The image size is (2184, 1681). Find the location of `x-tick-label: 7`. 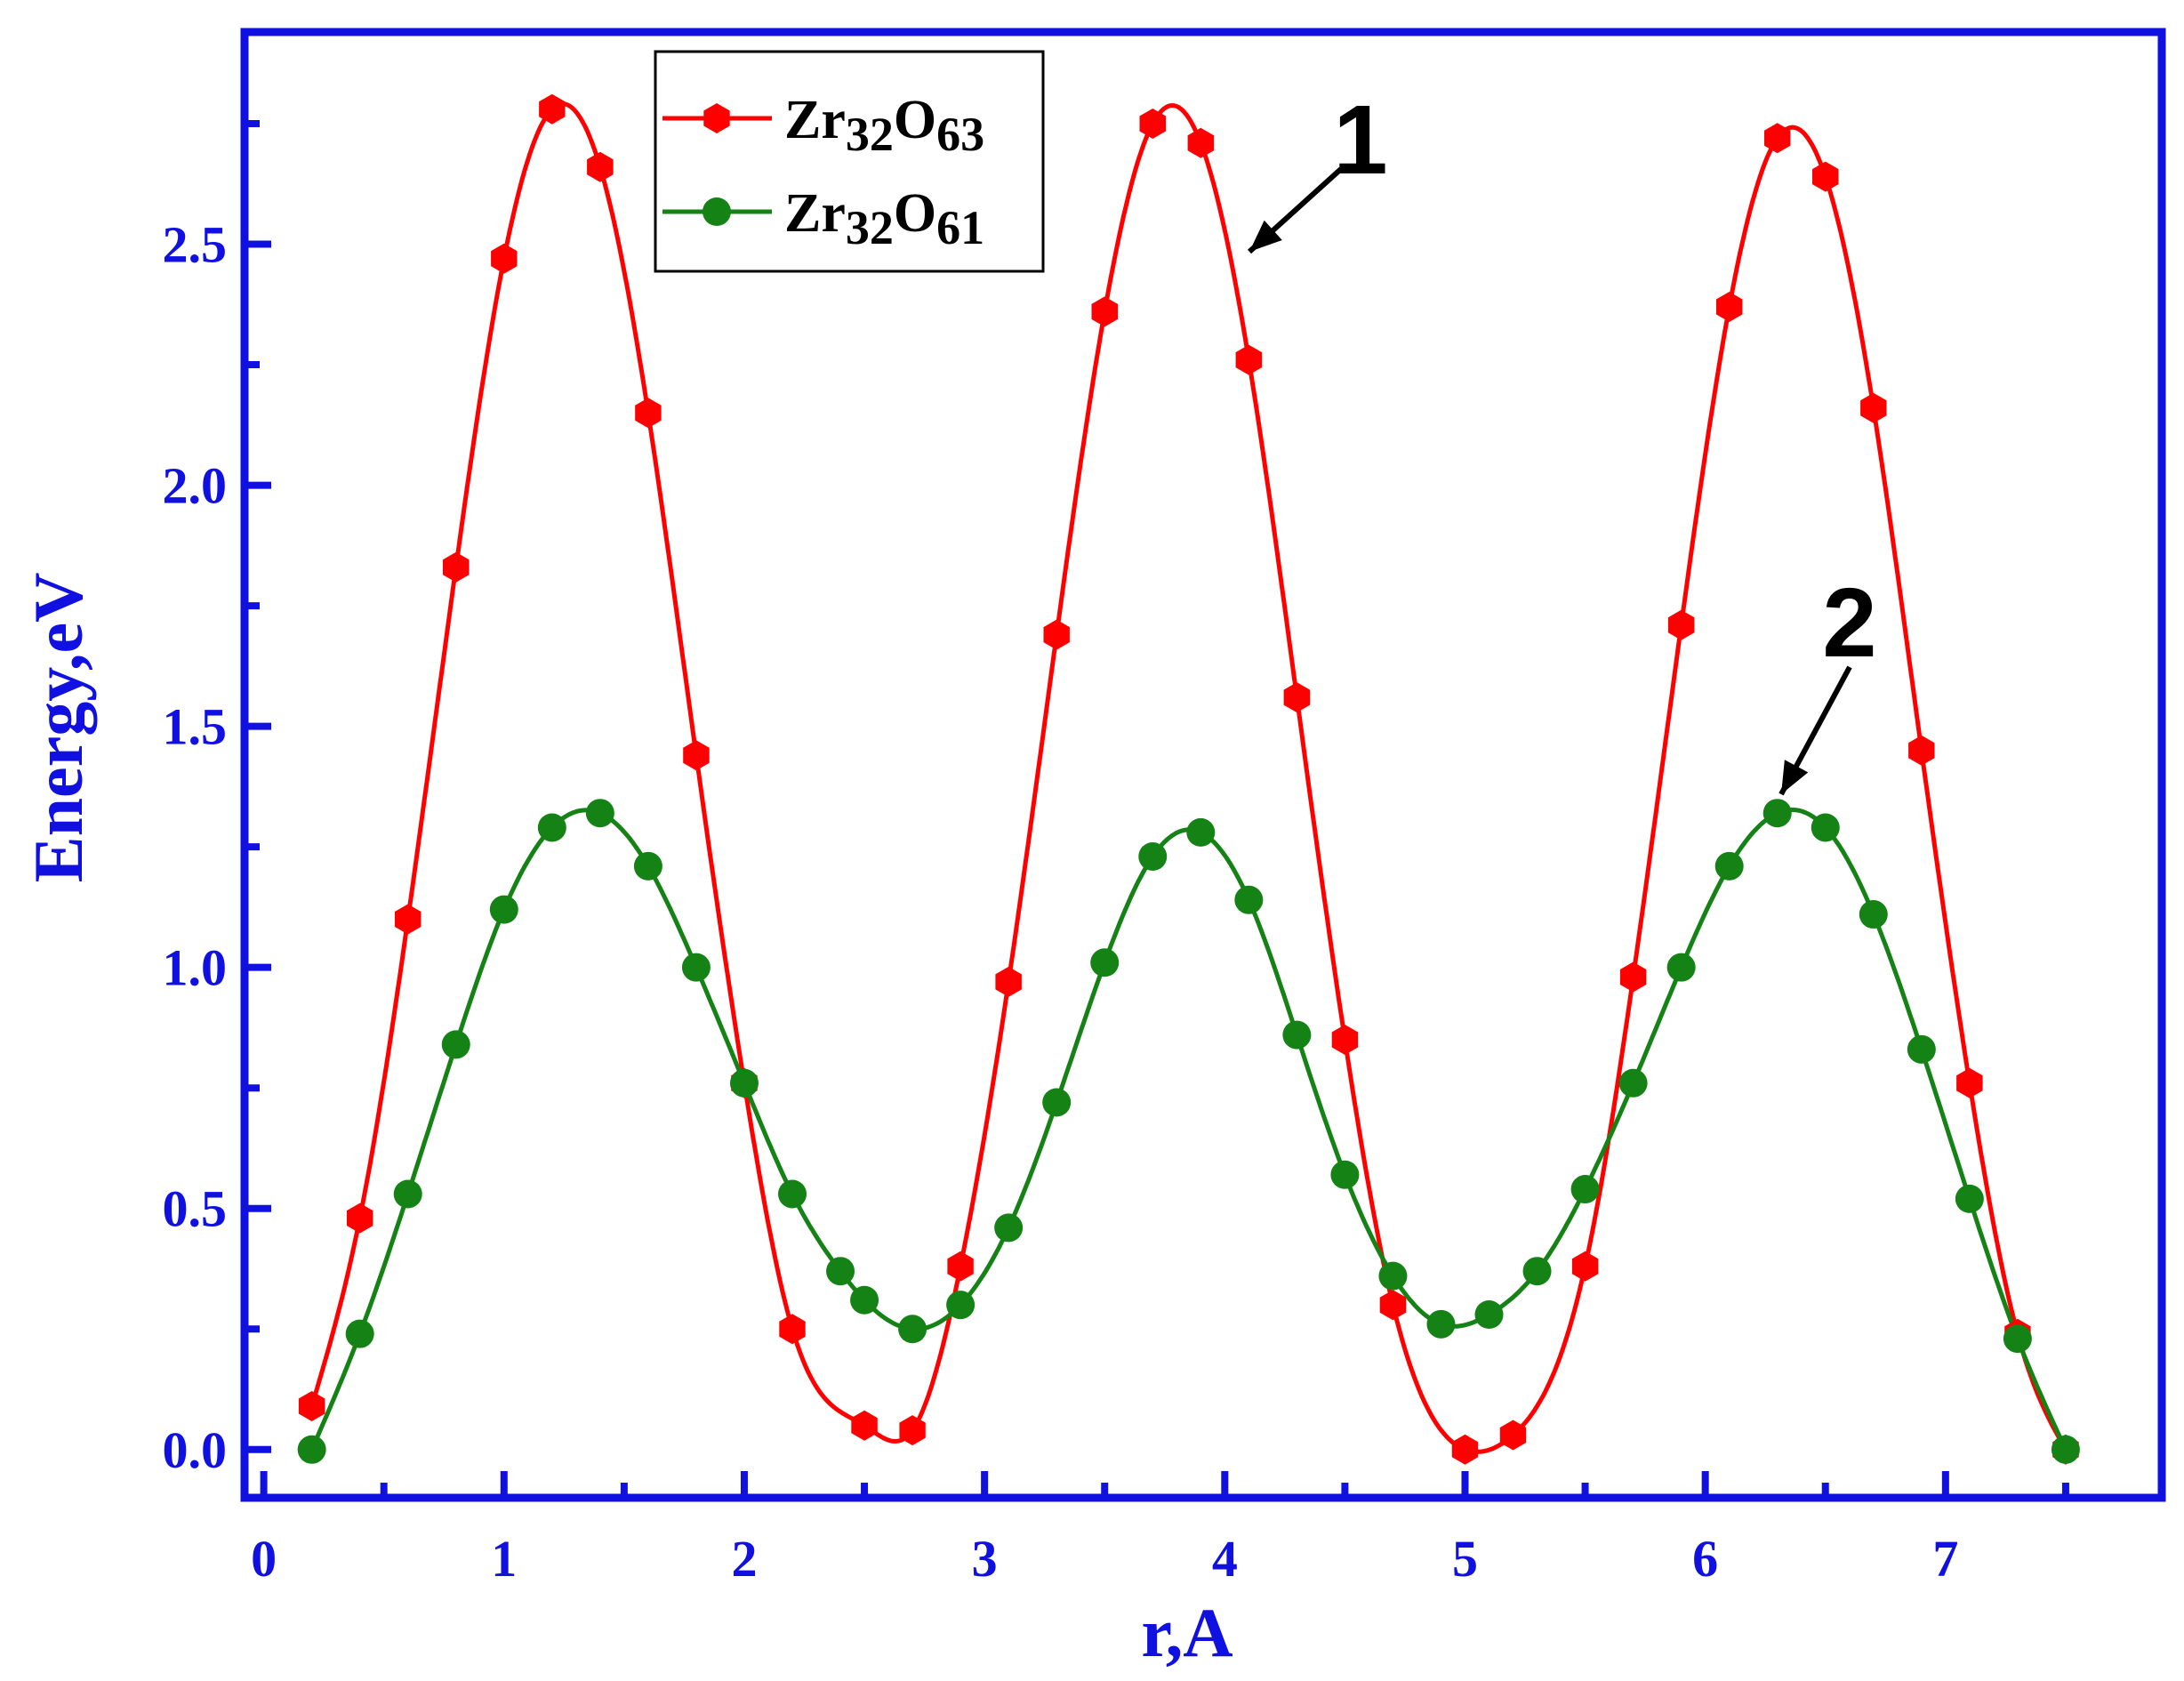

x-tick-label: 7 is located at coordinates (1945, 1559).